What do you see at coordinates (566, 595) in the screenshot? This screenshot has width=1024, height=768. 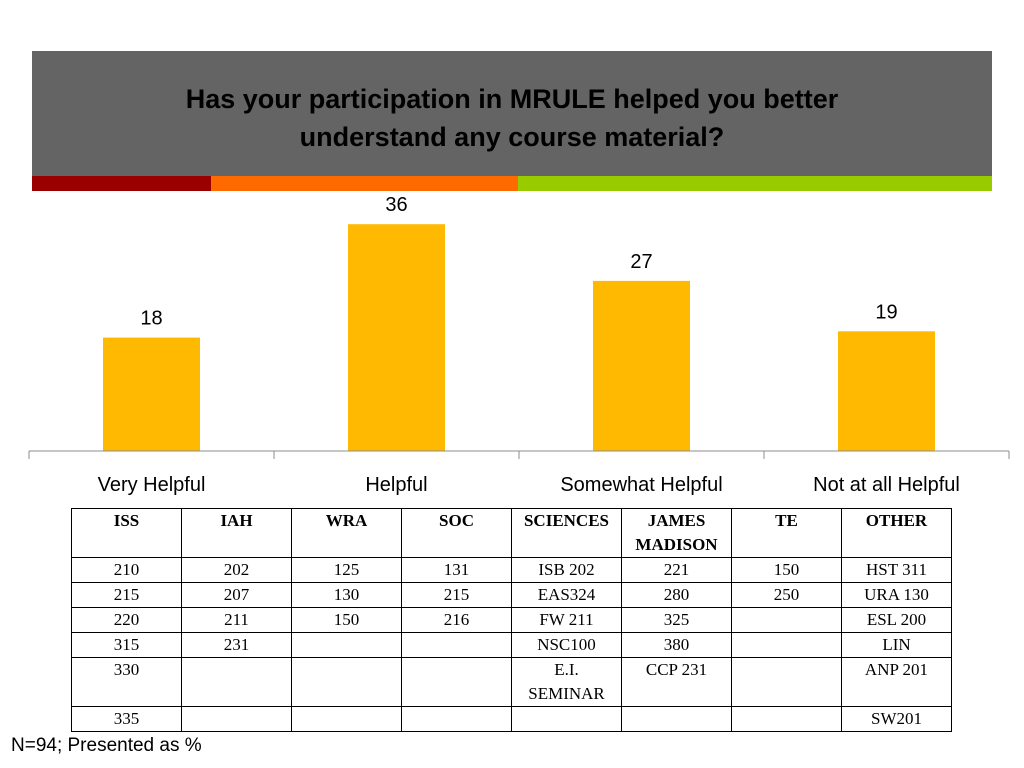 I see `table-cell: EAS324` at bounding box center [566, 595].